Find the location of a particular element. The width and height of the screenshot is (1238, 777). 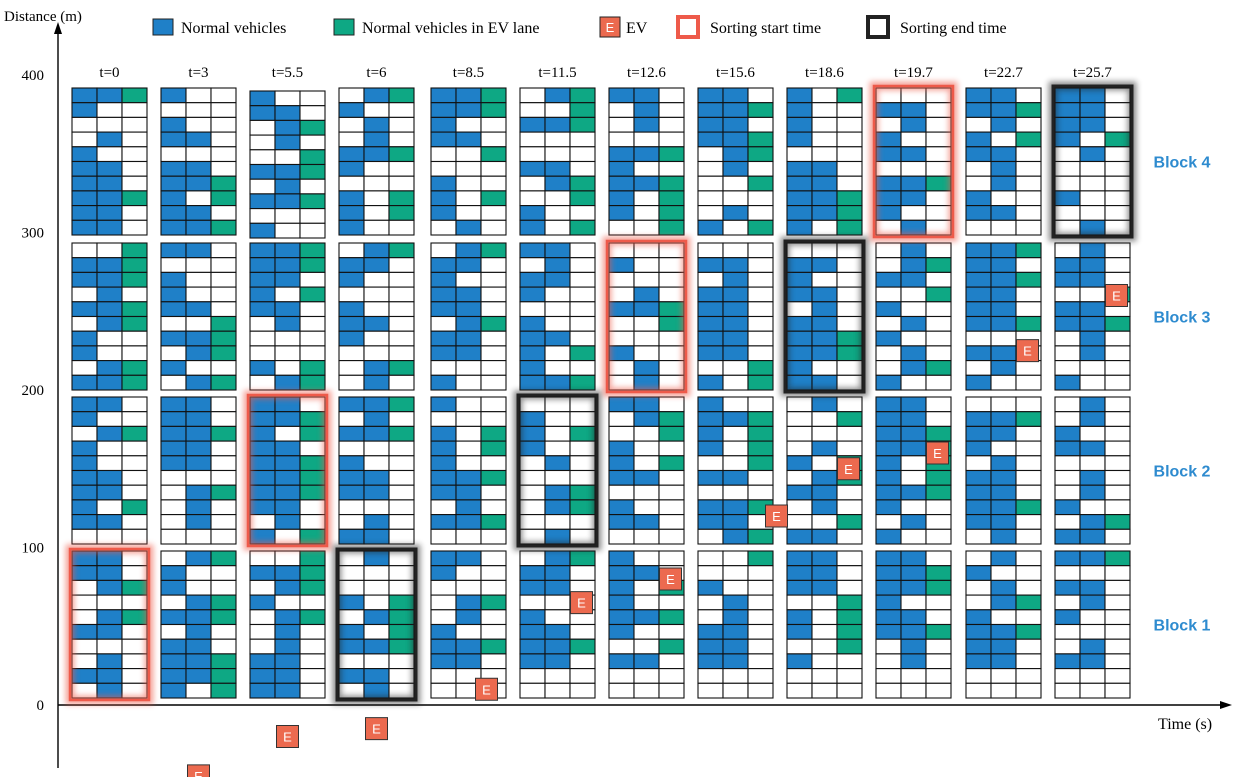

y-tick-label: 200 is located at coordinates (33, 391).